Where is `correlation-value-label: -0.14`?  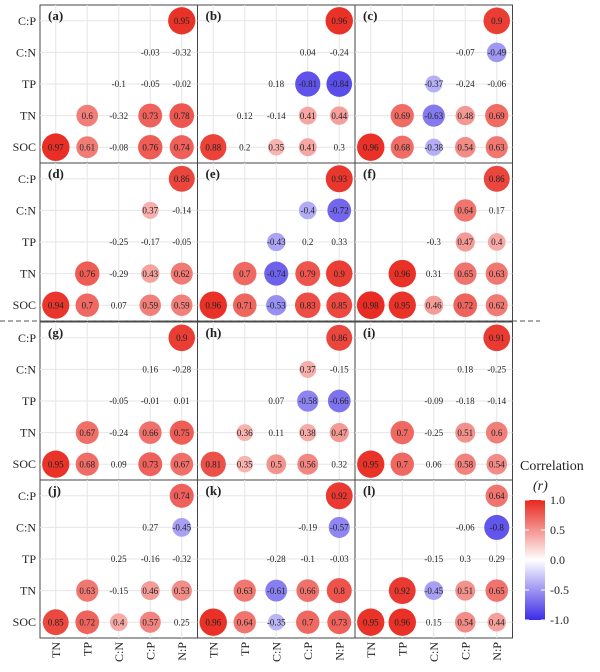
correlation-value-label: -0.14 is located at coordinates (496, 401).